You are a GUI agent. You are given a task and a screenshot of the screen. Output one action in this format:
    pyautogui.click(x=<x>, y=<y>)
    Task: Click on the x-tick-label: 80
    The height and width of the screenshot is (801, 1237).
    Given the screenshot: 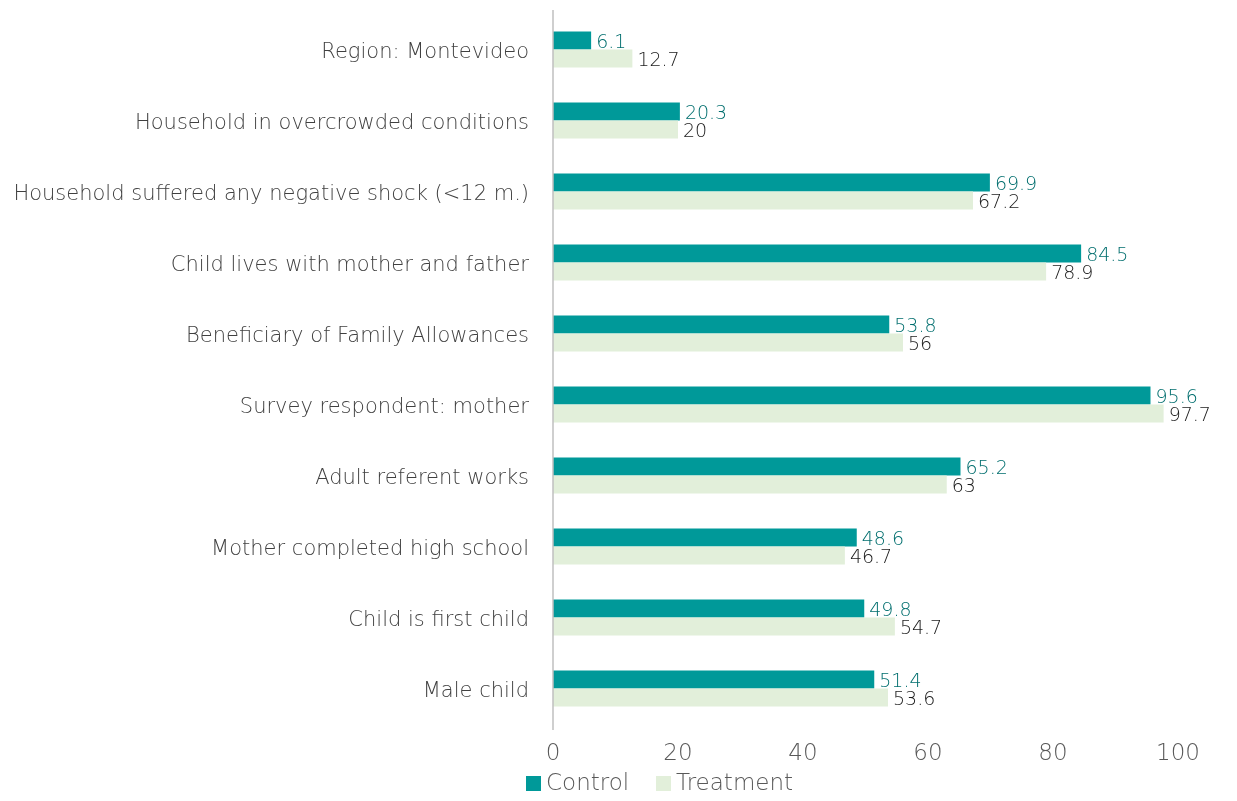 What is the action you would take?
    pyautogui.click(x=1053, y=752)
    